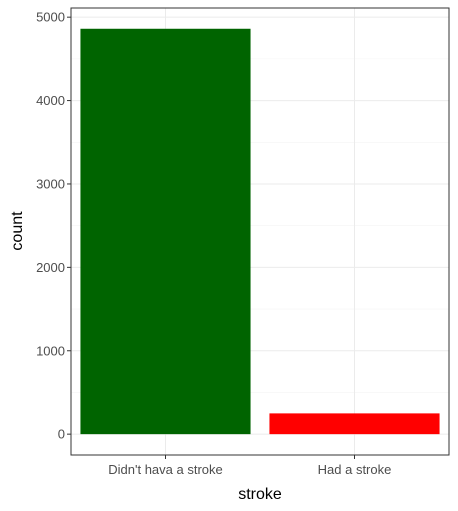 The image size is (458, 511). What do you see at coordinates (165, 469) in the screenshot?
I see `x-tick-label: Didn't hava a stroke` at bounding box center [165, 469].